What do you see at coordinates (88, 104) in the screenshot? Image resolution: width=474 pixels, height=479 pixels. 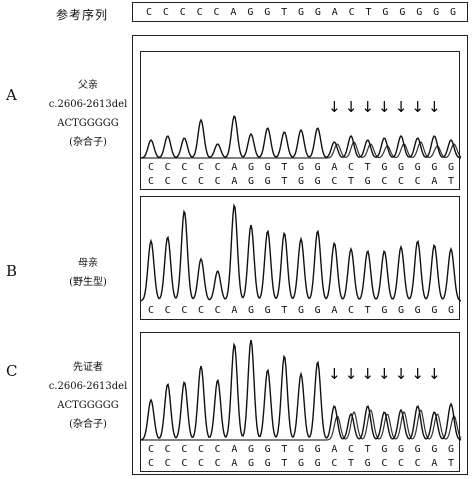 I see `panel-a-variant: c.2606-2613del` at bounding box center [88, 104].